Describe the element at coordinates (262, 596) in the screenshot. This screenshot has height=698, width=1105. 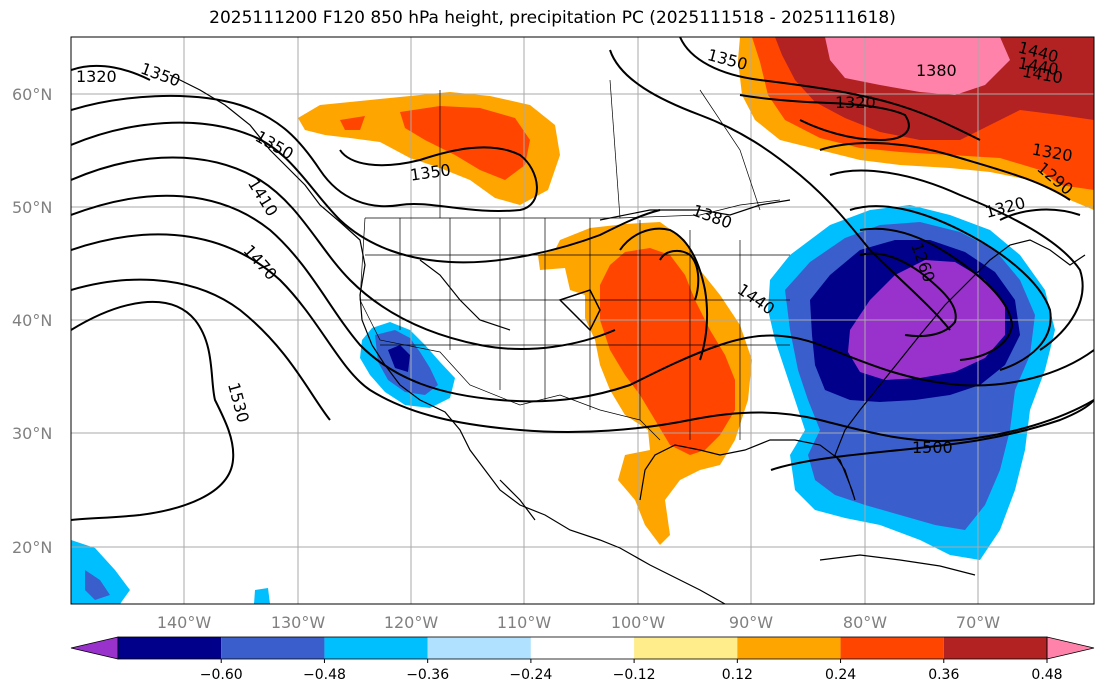
I see `precip-negative-small-spot` at that location.